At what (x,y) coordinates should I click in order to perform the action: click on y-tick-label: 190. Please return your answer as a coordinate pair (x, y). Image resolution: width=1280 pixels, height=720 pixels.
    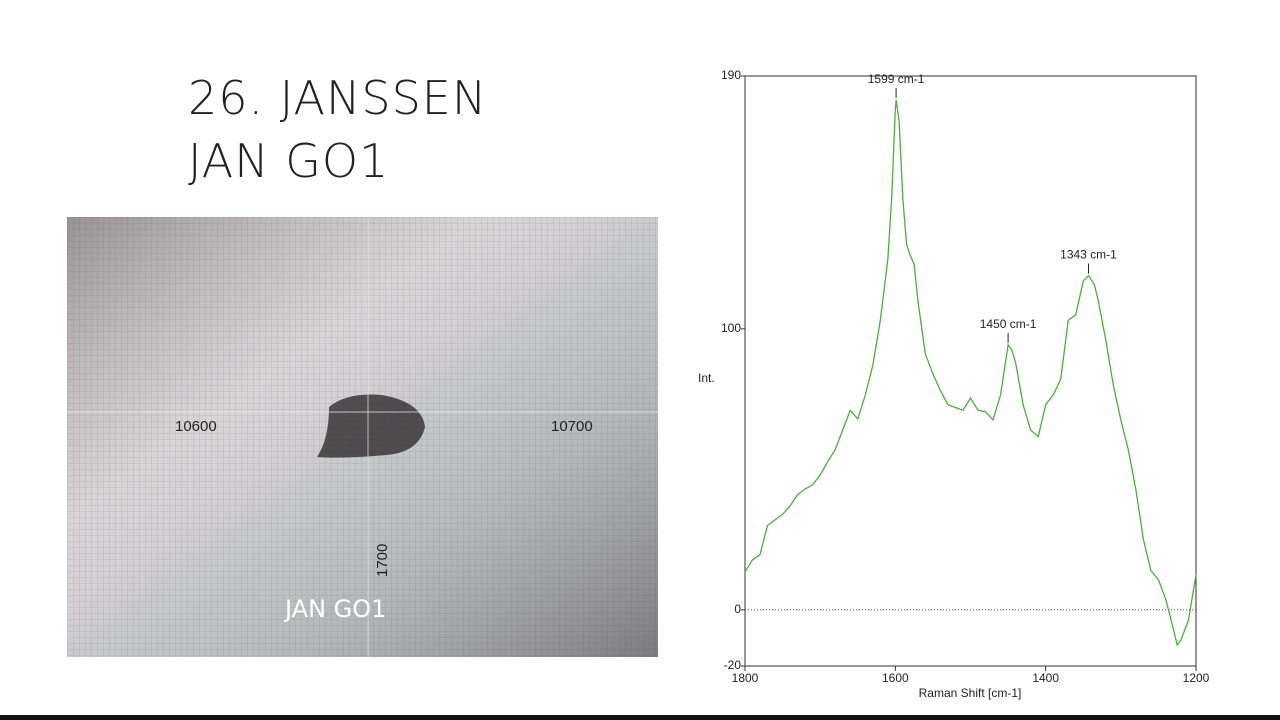
    Looking at the image, I should click on (731, 75).